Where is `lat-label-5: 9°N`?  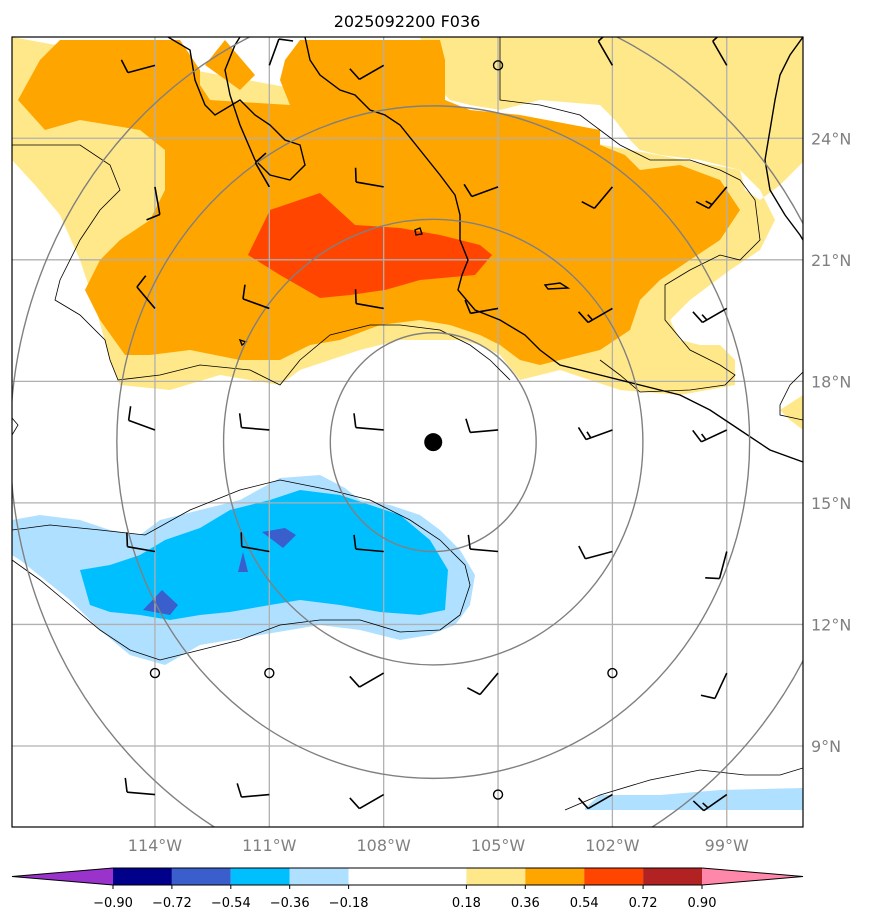
lat-label-5: 9°N is located at coordinates (826, 746).